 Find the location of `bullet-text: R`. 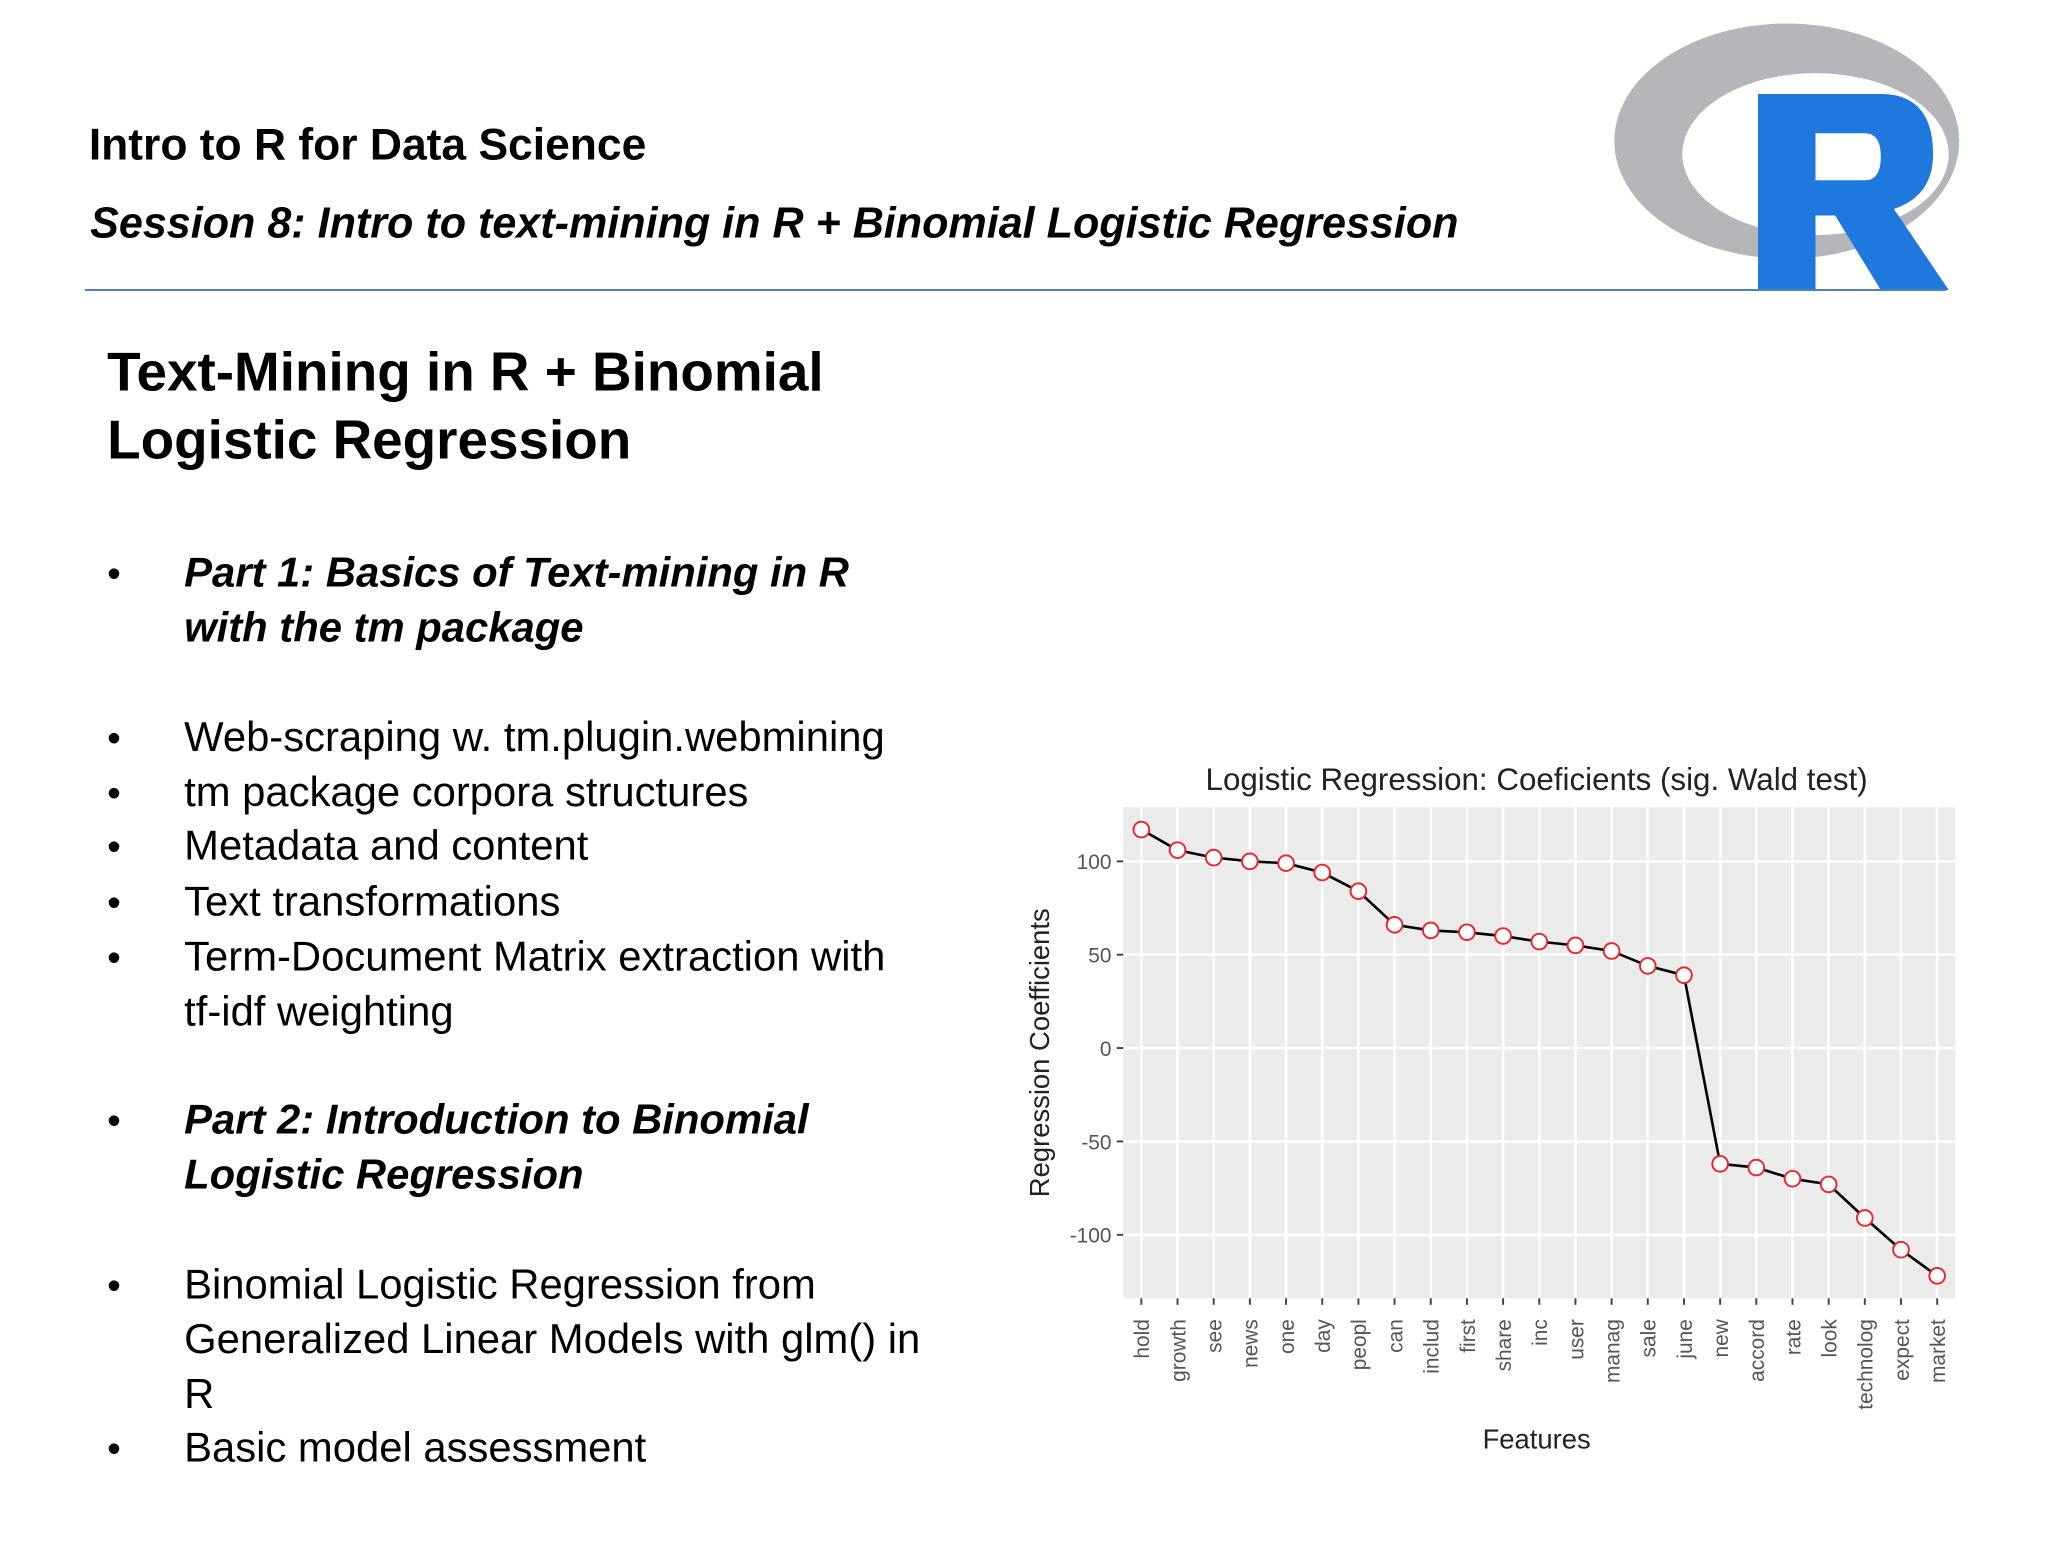

bullet-text: R is located at coordinates (199, 1393).